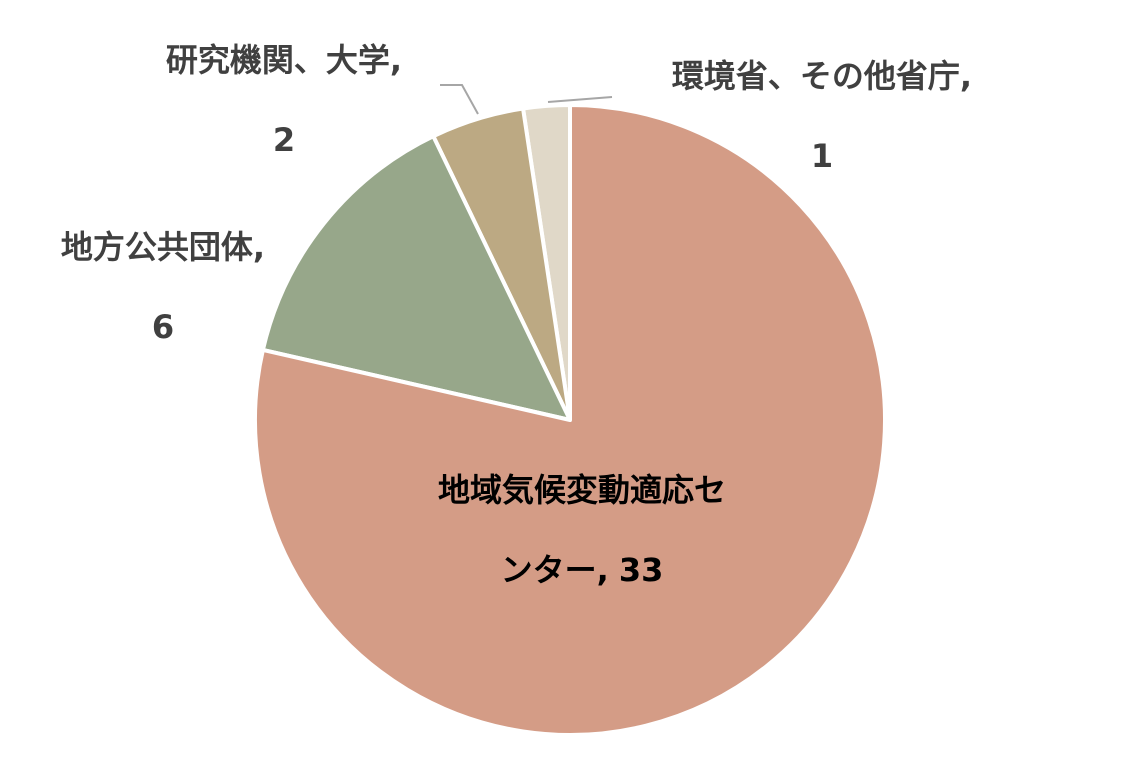 Image resolution: width=1138 pixels, height=758 pixels. Describe the element at coordinates (822, 116) in the screenshot. I see `slice-label: 環境省、その他省庁, 1` at that location.